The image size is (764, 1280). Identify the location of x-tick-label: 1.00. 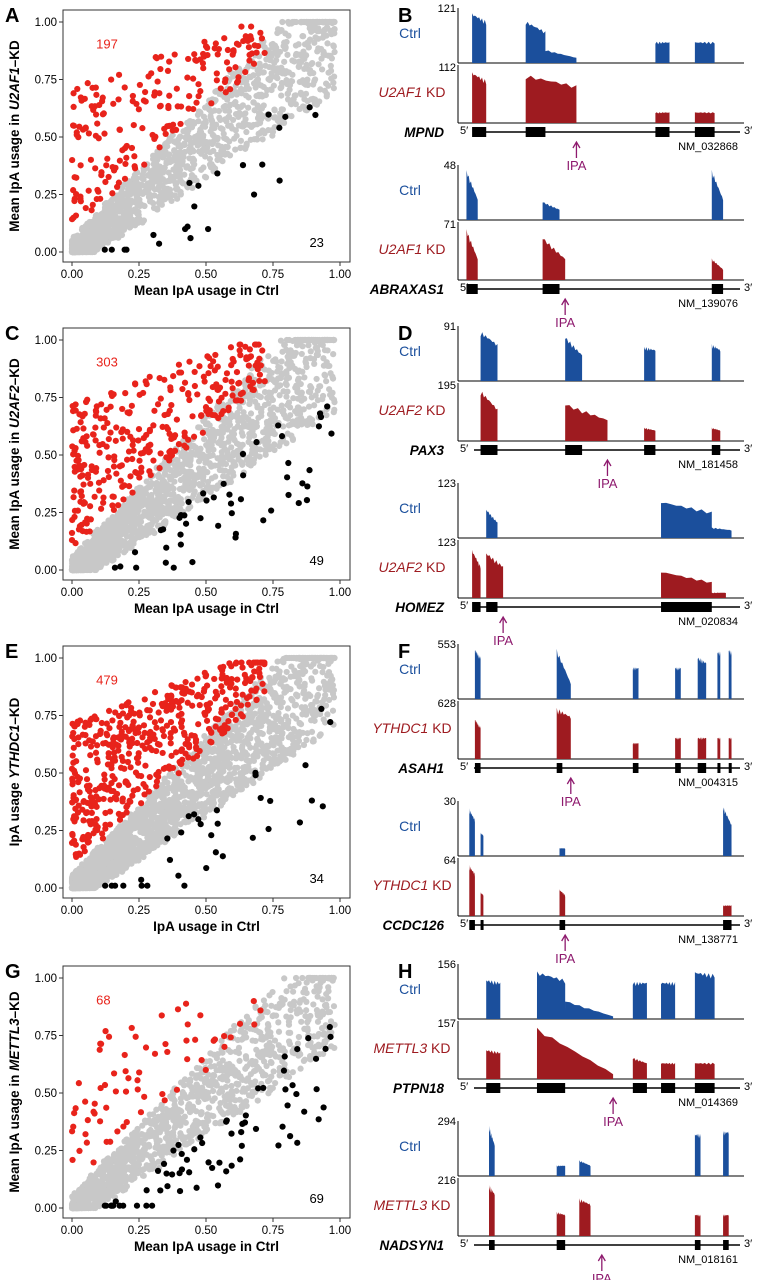
(340, 275).